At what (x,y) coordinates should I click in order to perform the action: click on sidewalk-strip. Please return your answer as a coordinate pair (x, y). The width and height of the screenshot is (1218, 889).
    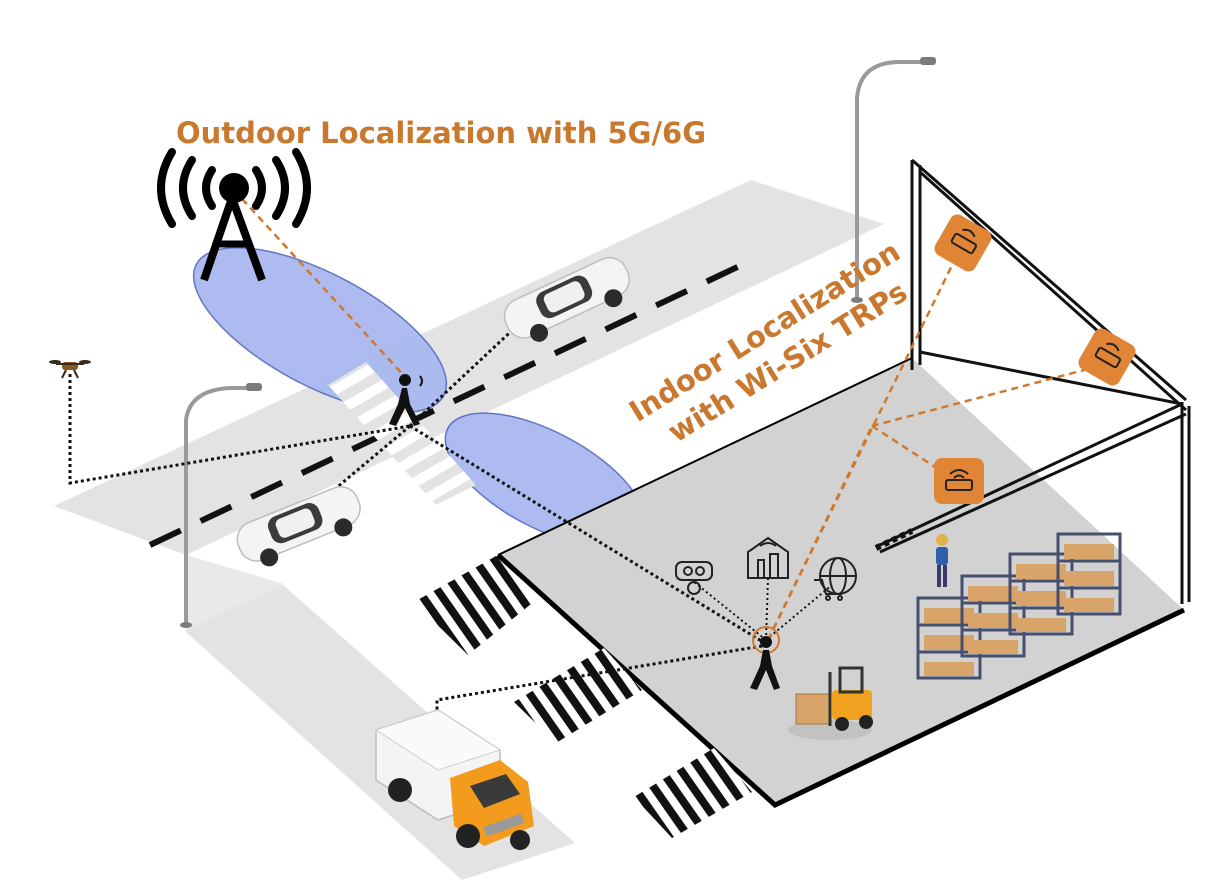
    Looking at the image, I should click on (235, 592).